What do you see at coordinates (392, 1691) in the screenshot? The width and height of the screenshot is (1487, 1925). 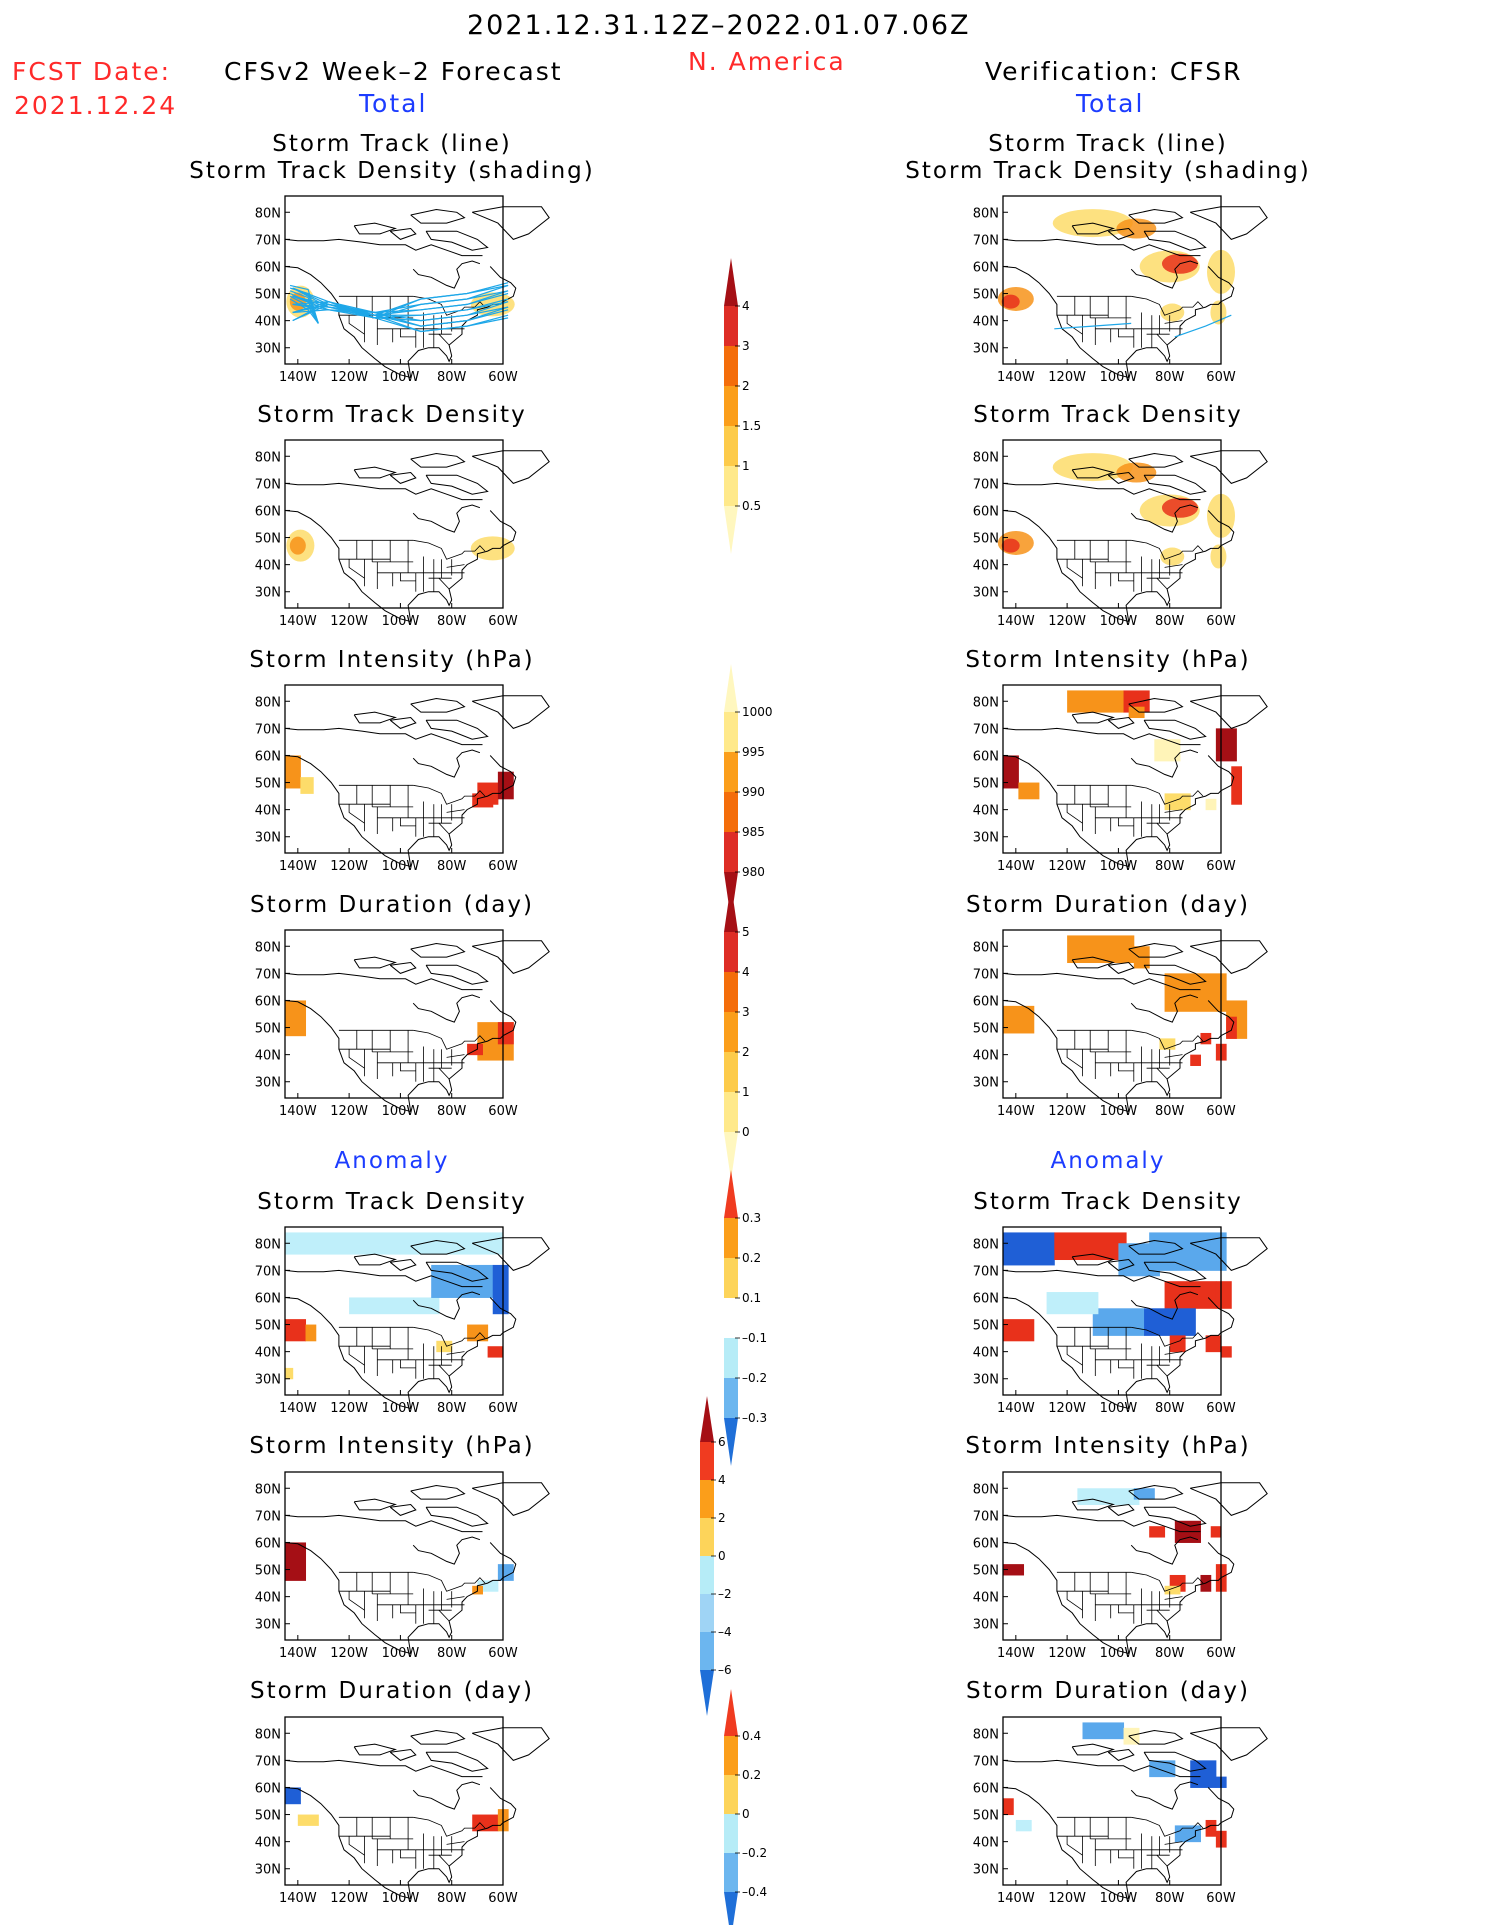 I see `left-anom-duration-title: Storm Duration (day)` at bounding box center [392, 1691].